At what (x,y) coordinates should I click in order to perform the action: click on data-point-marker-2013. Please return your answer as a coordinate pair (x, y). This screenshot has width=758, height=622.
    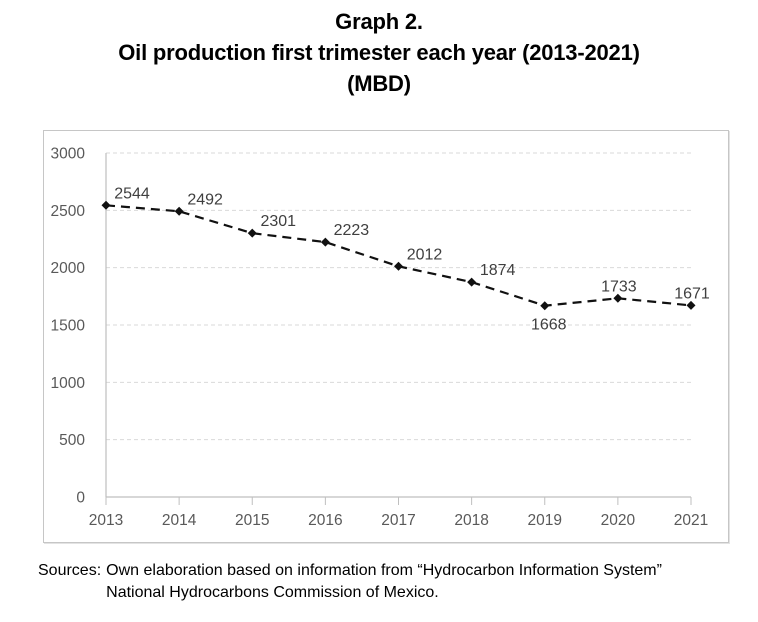
    Looking at the image, I should click on (106, 205).